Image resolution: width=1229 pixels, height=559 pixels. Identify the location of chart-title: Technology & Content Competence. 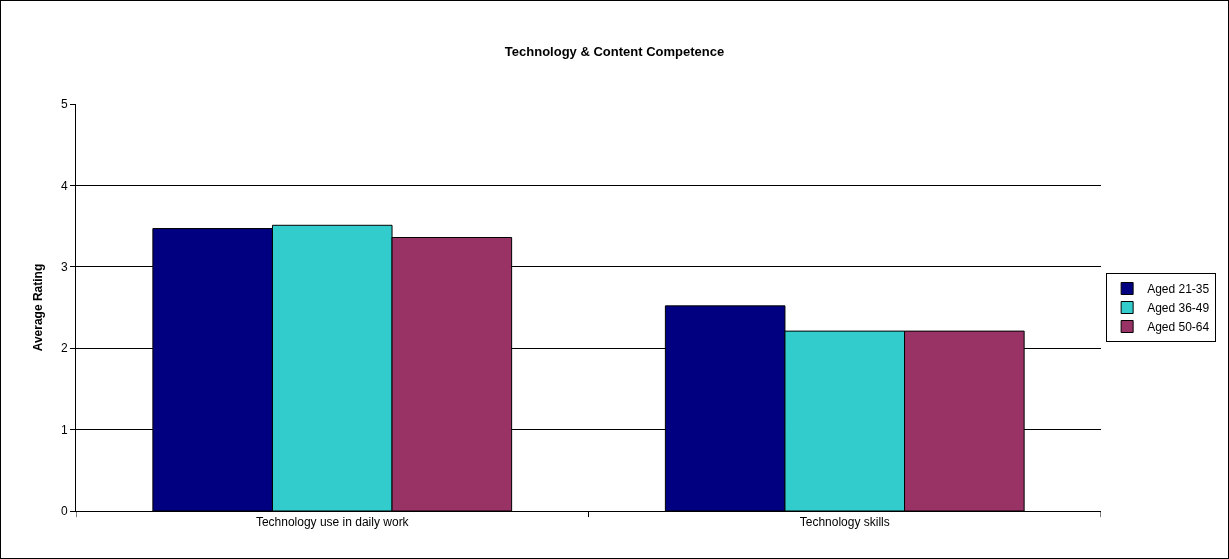
(614, 51).